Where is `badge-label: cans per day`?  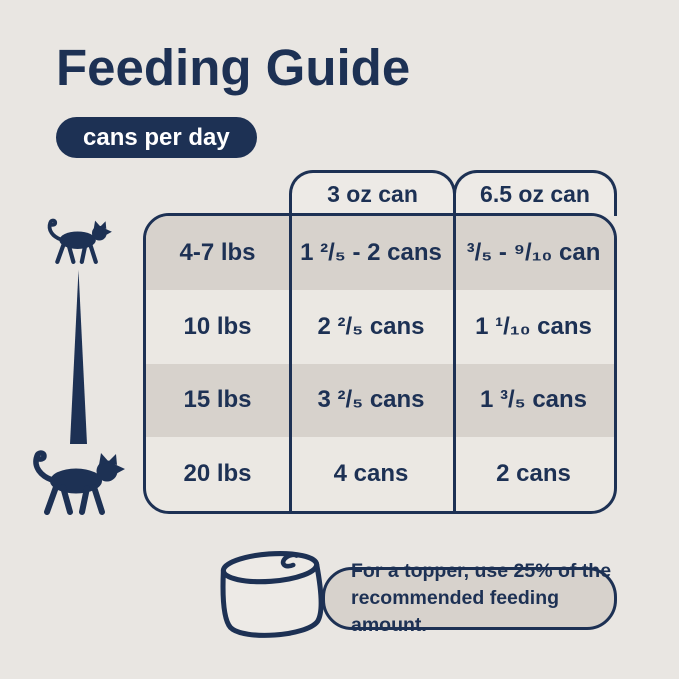
badge-label: cans per day is located at coordinates (156, 137).